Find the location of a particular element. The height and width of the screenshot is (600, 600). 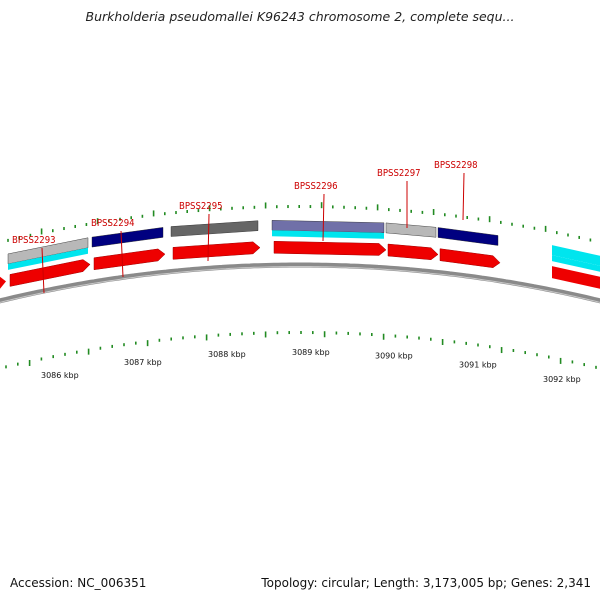

backbone-highlight is located at coordinates (300, 284).